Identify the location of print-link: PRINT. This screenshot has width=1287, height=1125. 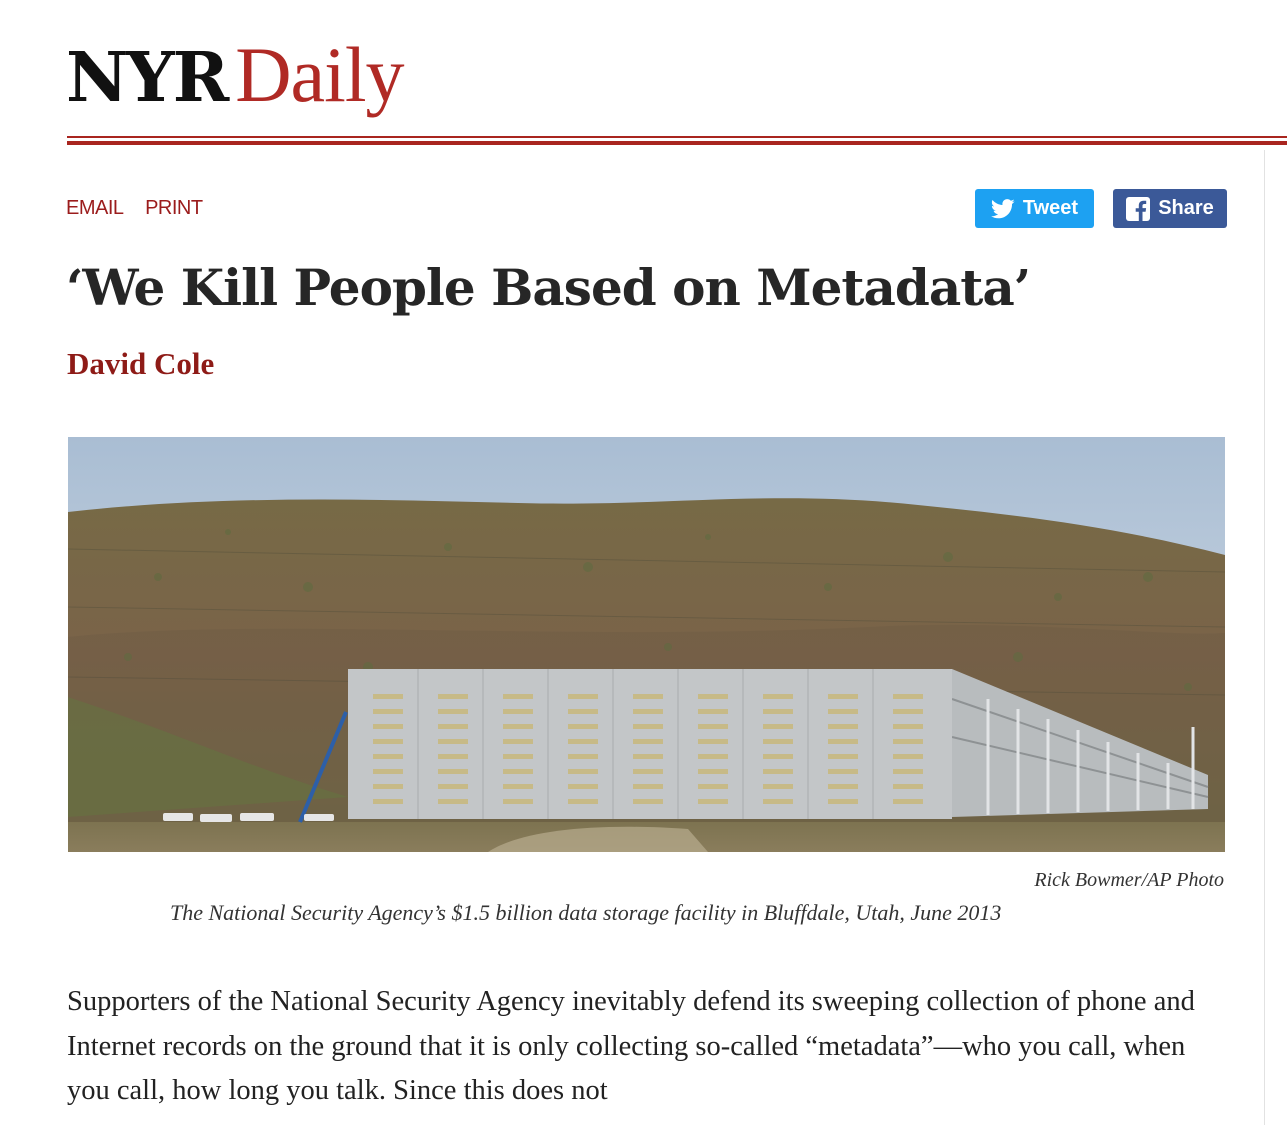
(174, 208).